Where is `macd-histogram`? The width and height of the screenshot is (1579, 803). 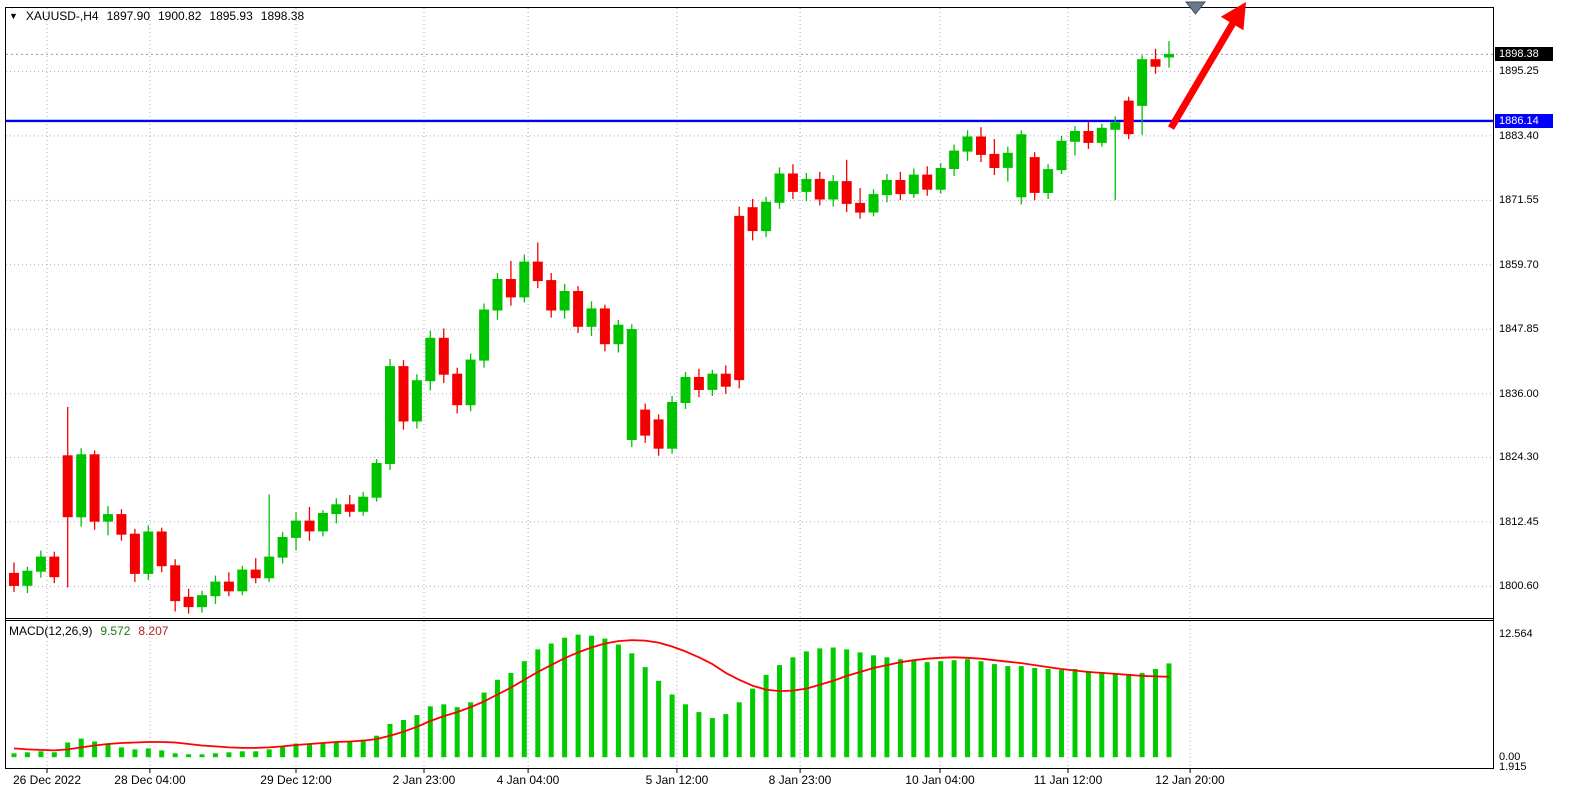 macd-histogram is located at coordinates (591, 696).